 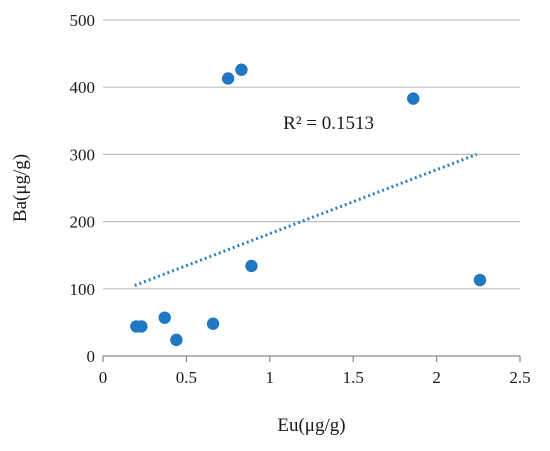 I want to click on x-tick-label: 1, so click(x=270, y=377).